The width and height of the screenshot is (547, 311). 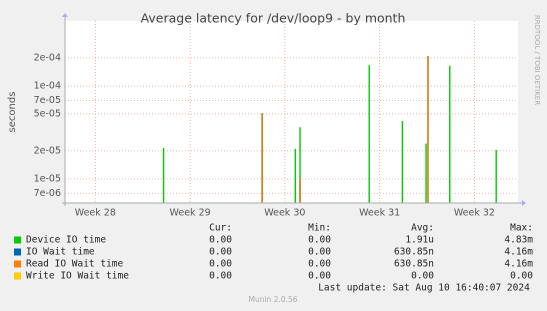 I want to click on y-tick-label: 2e-04, so click(x=47, y=57).